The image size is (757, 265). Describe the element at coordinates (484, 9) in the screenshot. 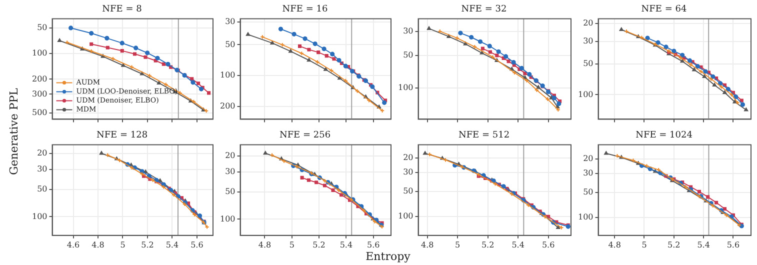

I see `chart-title: NFE = 32` at that location.